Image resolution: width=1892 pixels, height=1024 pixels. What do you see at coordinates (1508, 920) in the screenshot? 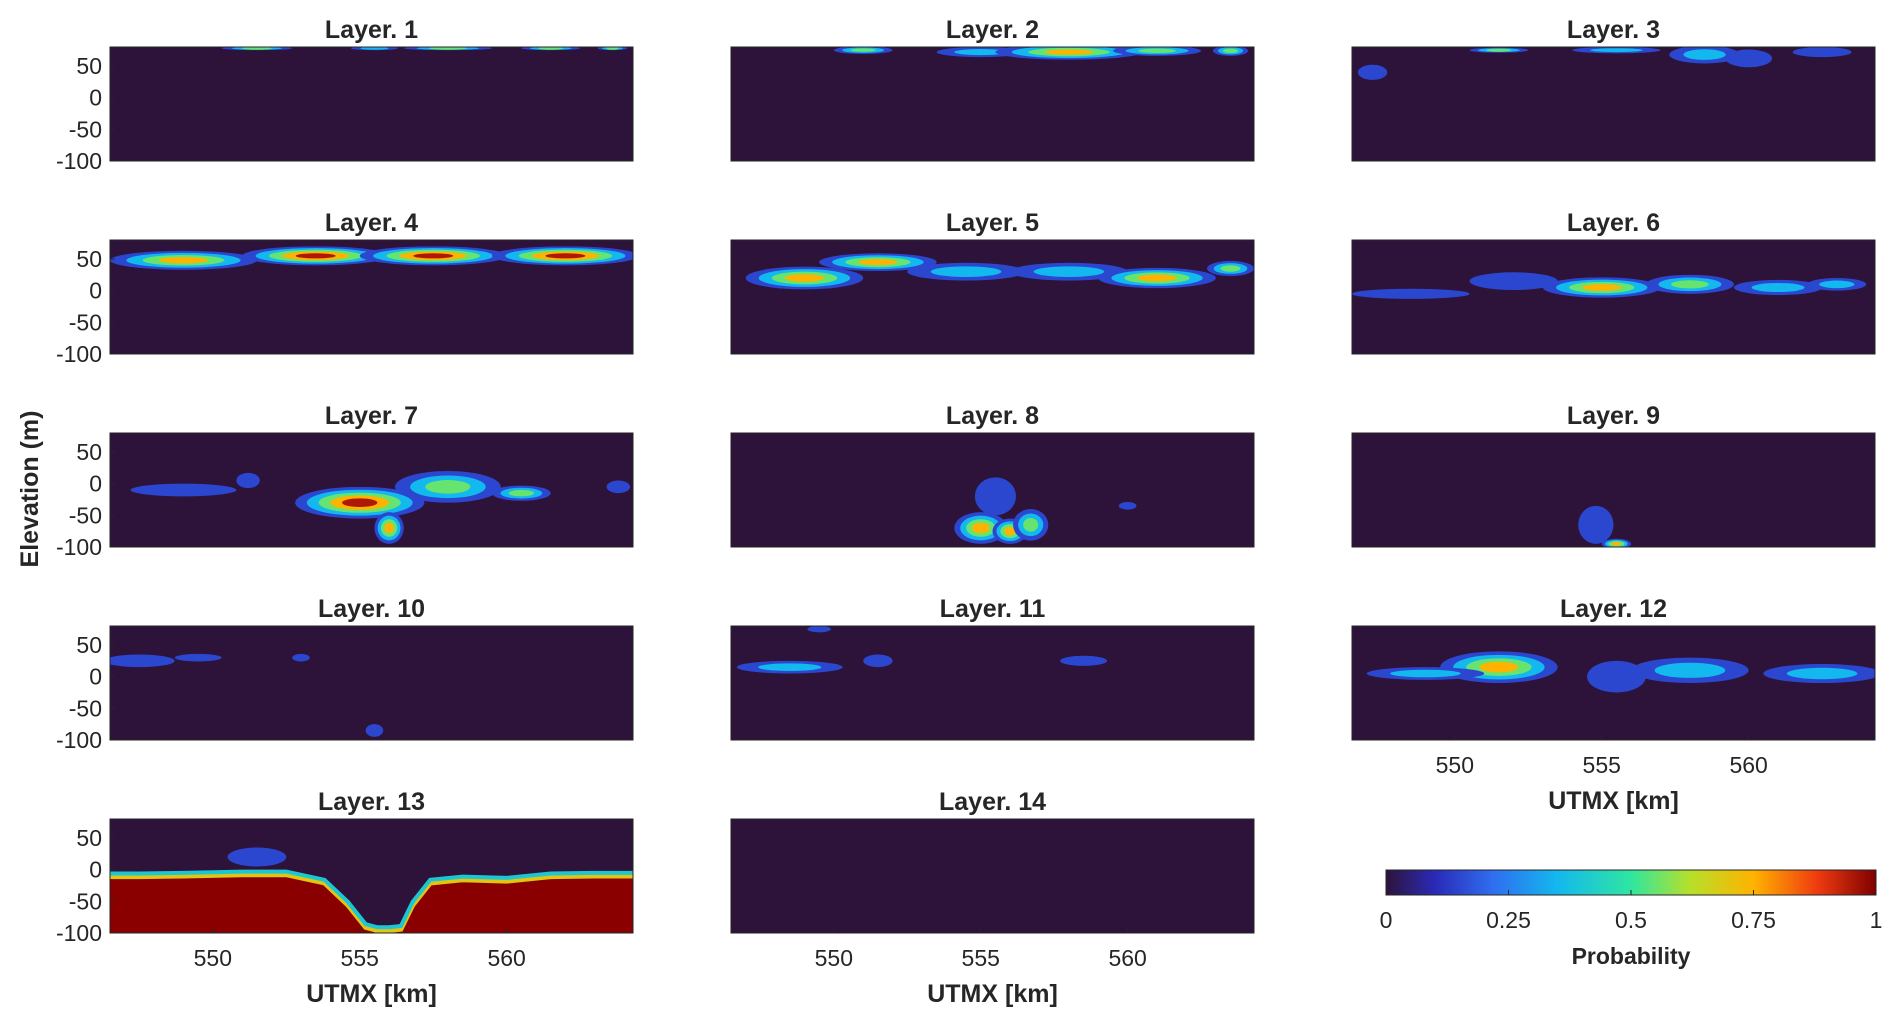
I see `colorbar-tick-label: 0.25` at bounding box center [1508, 920].